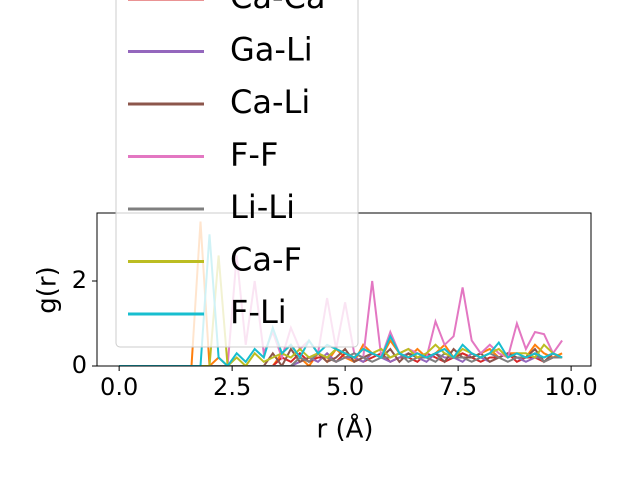 The height and width of the screenshot is (480, 640). I want to click on x-tick-label: 10.0, so click(570, 387).